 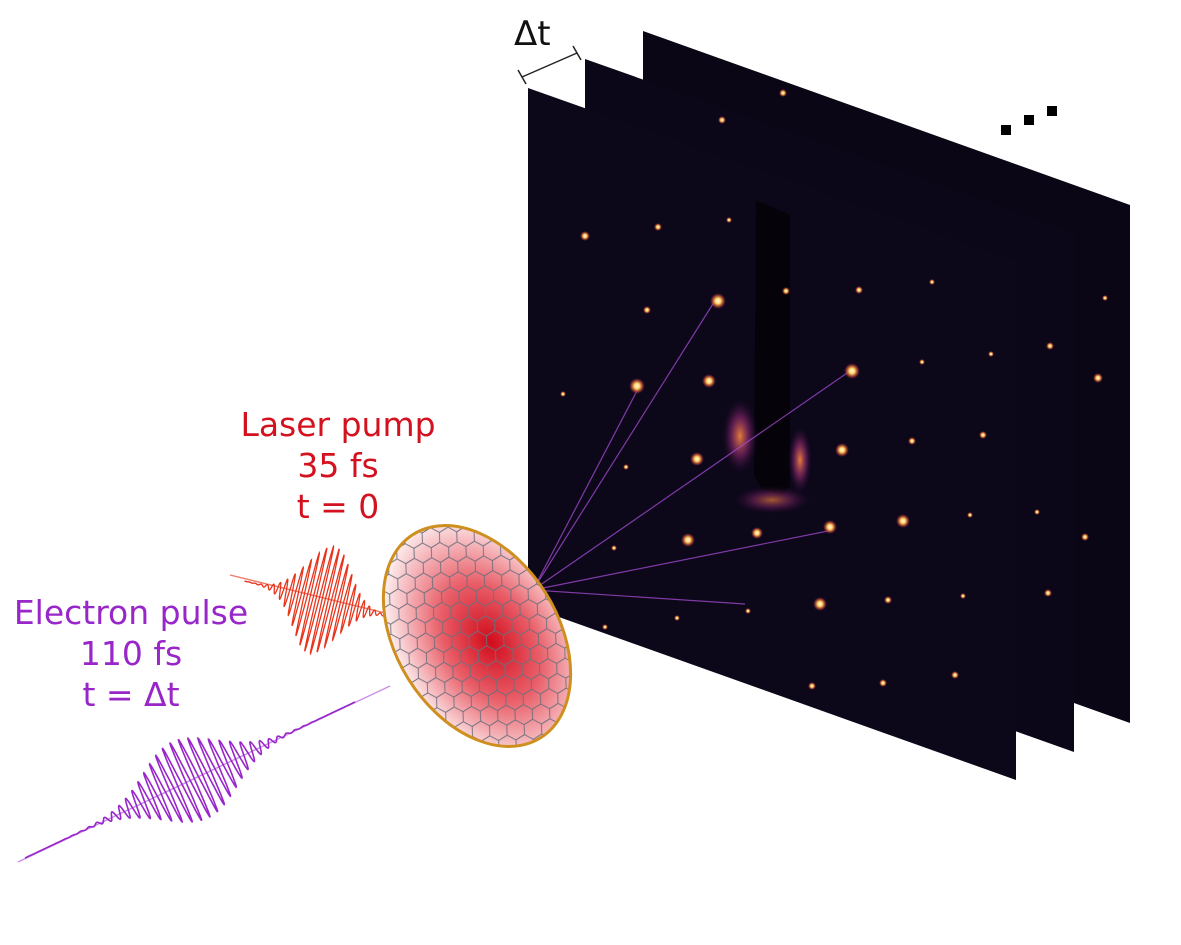 I want to click on laser-name: Laser pump, so click(x=338, y=424).